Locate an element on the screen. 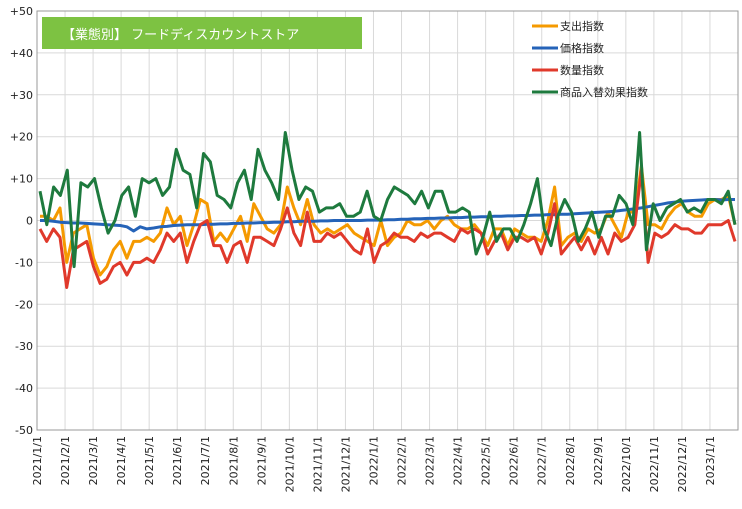 The image size is (742, 509). x-tick-label: 2022/11/1 is located at coordinates (654, 464).